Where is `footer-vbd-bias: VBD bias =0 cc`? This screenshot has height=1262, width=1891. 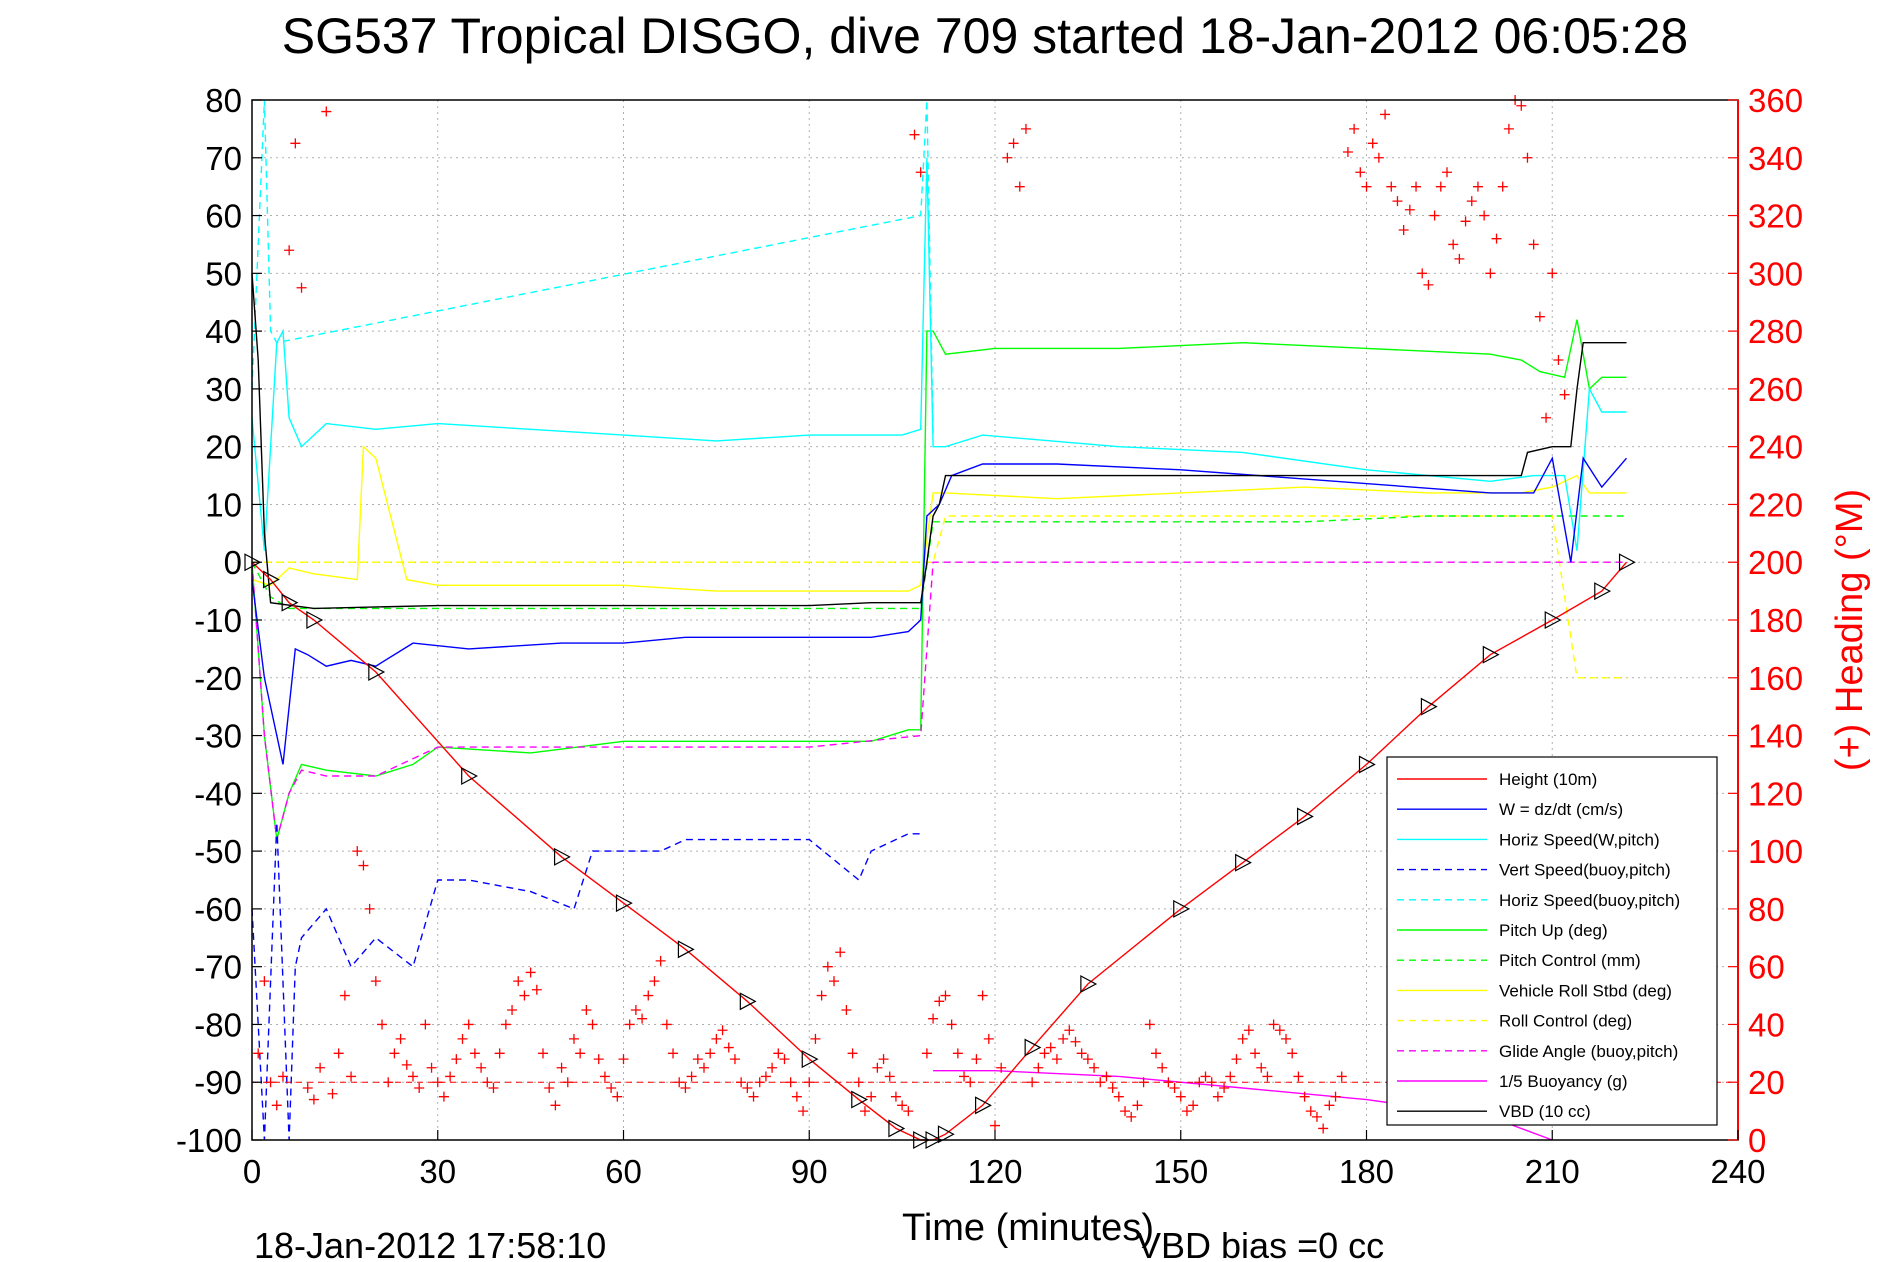 footer-vbd-bias: VBD bias =0 cc is located at coordinates (1260, 1243).